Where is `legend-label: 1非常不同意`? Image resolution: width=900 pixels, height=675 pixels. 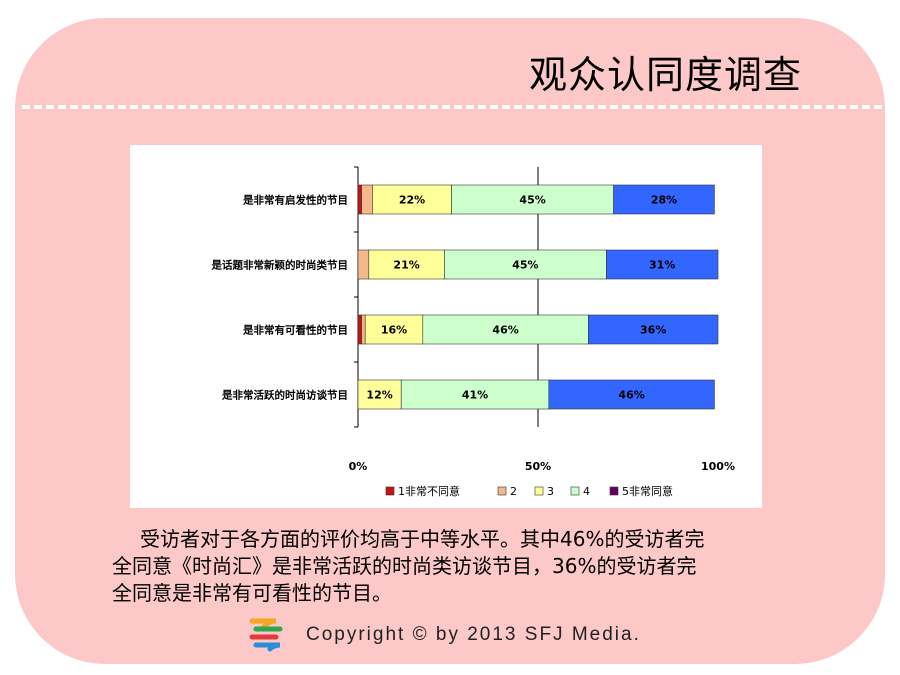 legend-label: 1非常不同意 is located at coordinates (429, 491).